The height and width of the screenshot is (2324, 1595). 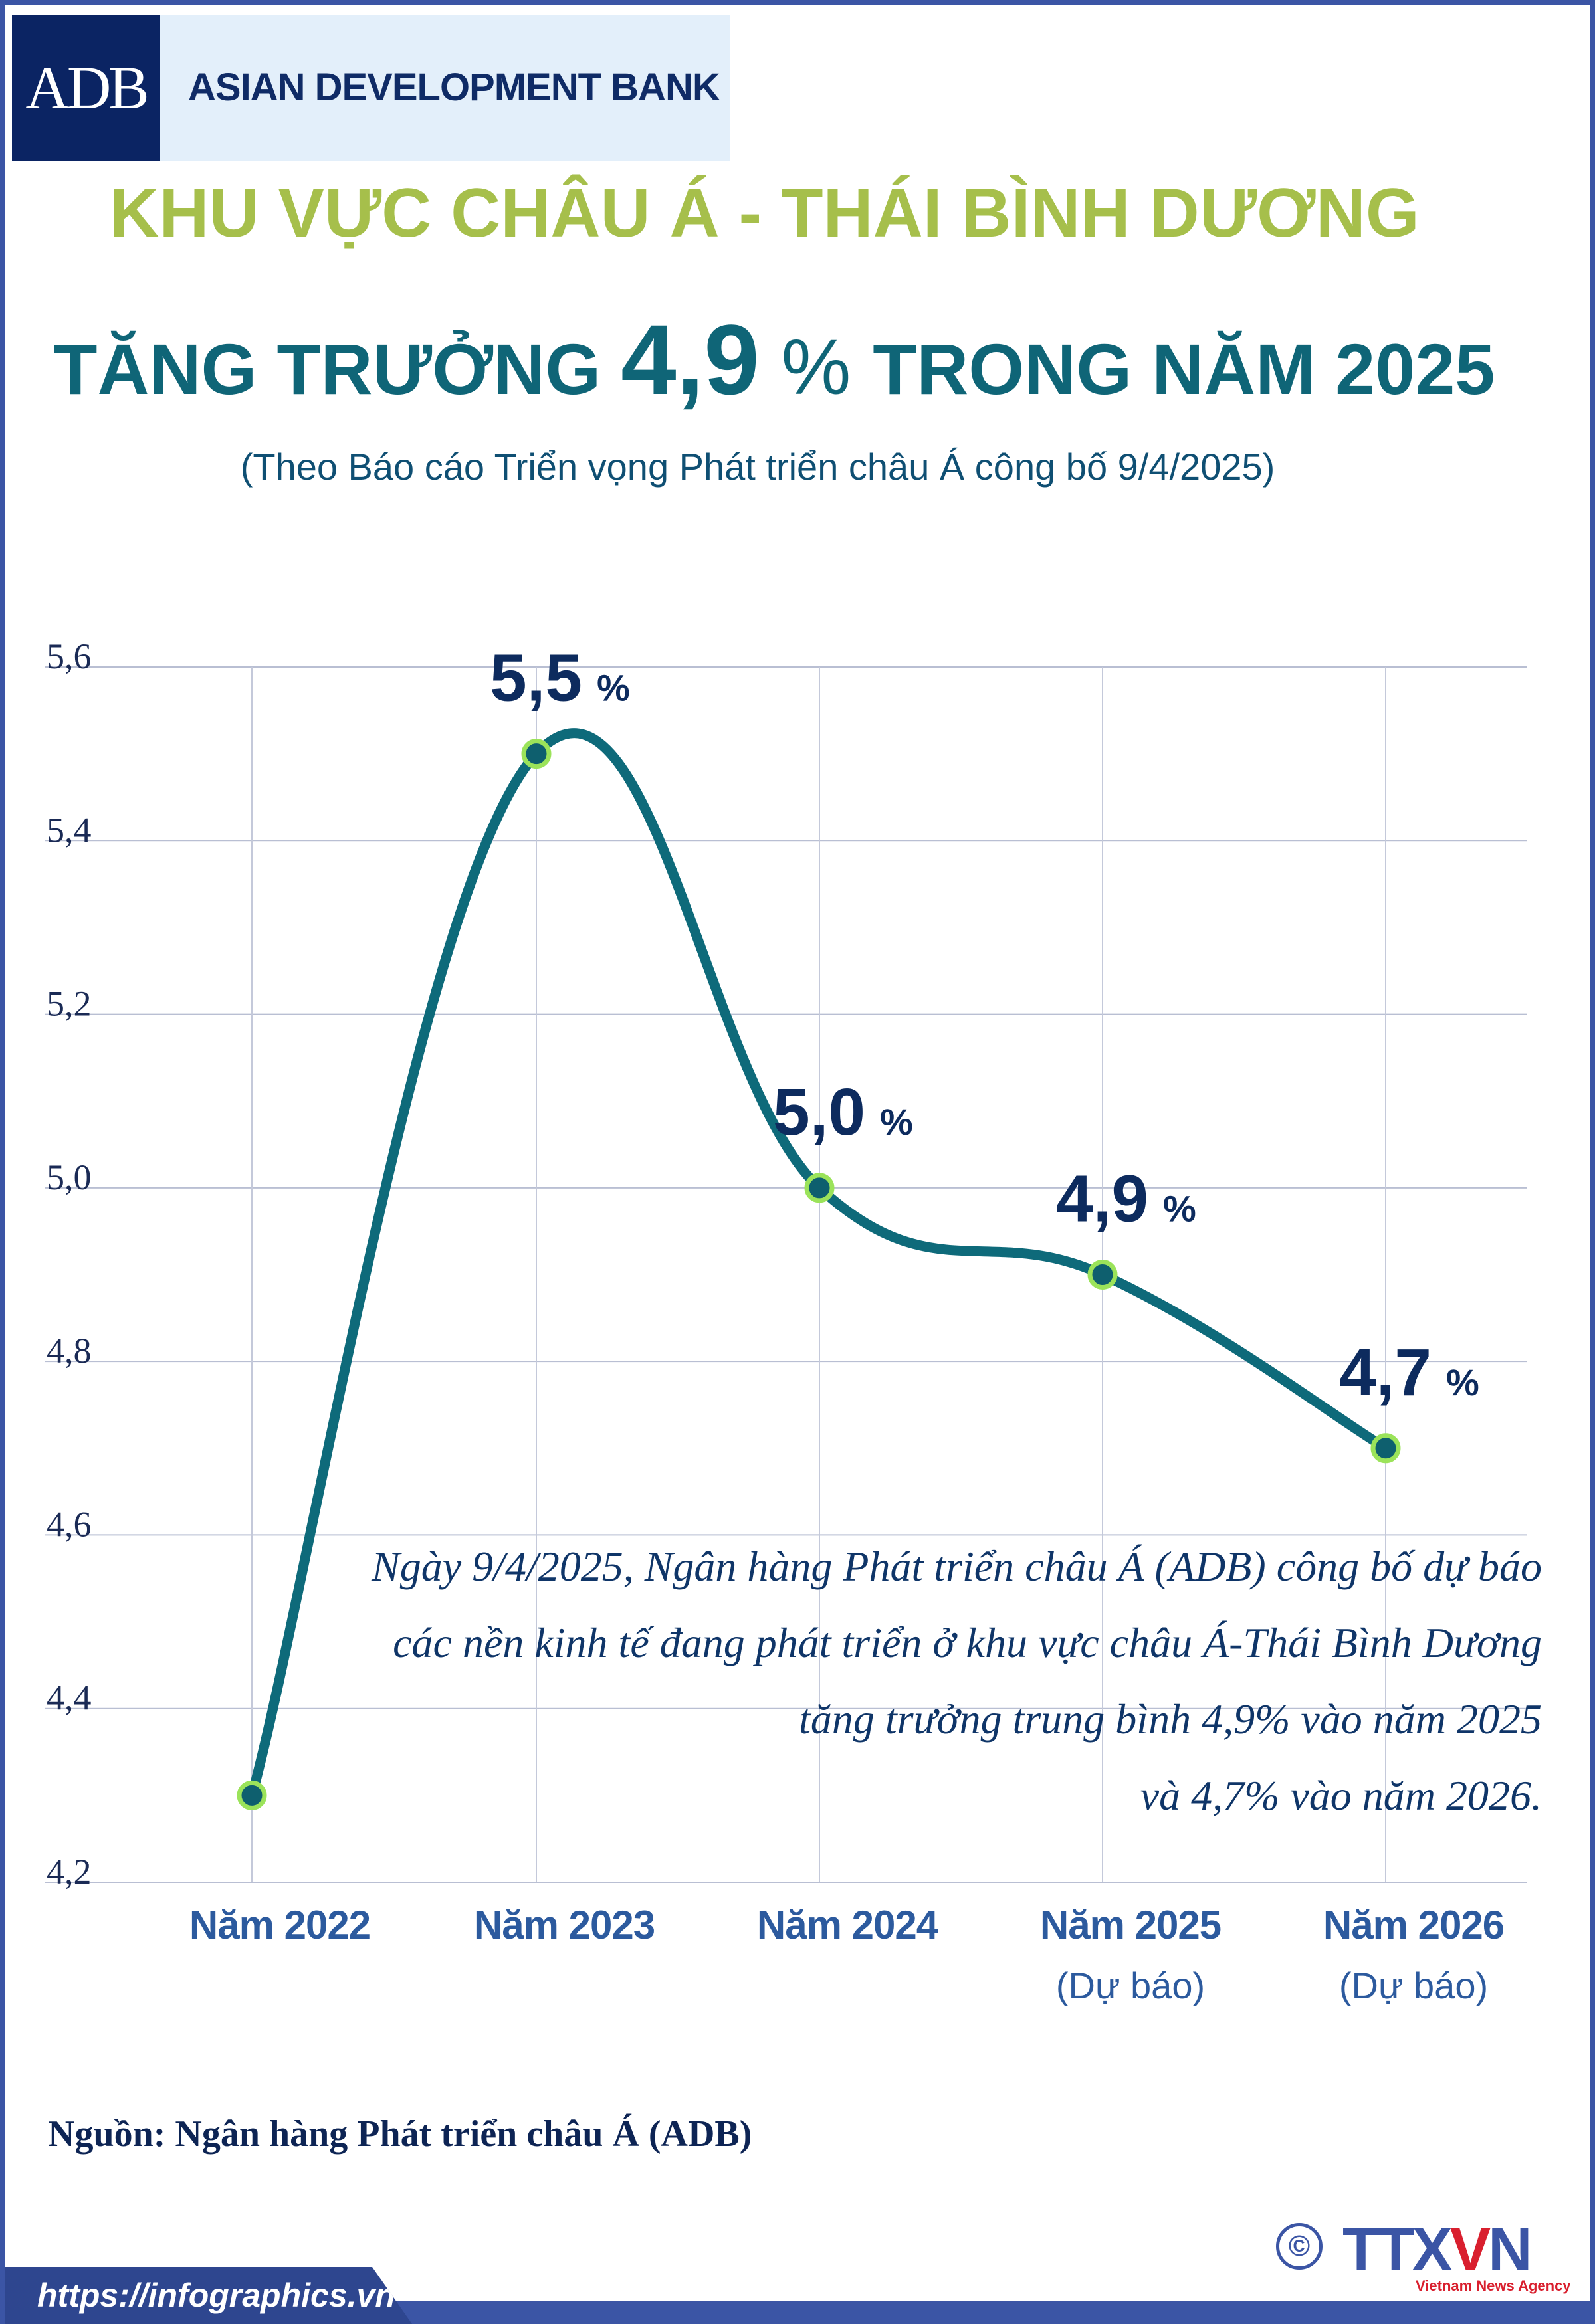 What do you see at coordinates (69, 1177) in the screenshot?
I see `y-tick-label: 5,0` at bounding box center [69, 1177].